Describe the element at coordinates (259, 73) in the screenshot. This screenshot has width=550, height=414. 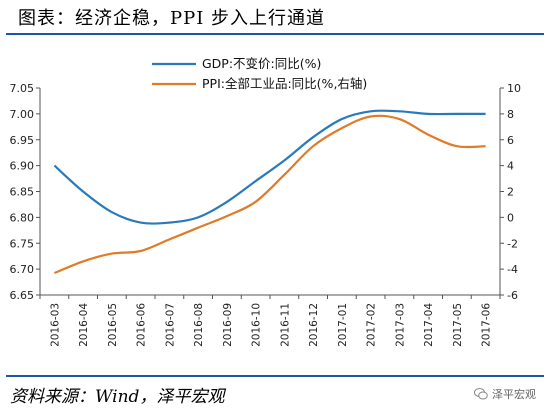
I see `legend: GDP:不变价:同比(%) PPI:全部工业品:同比(%,右轴)` at that location.